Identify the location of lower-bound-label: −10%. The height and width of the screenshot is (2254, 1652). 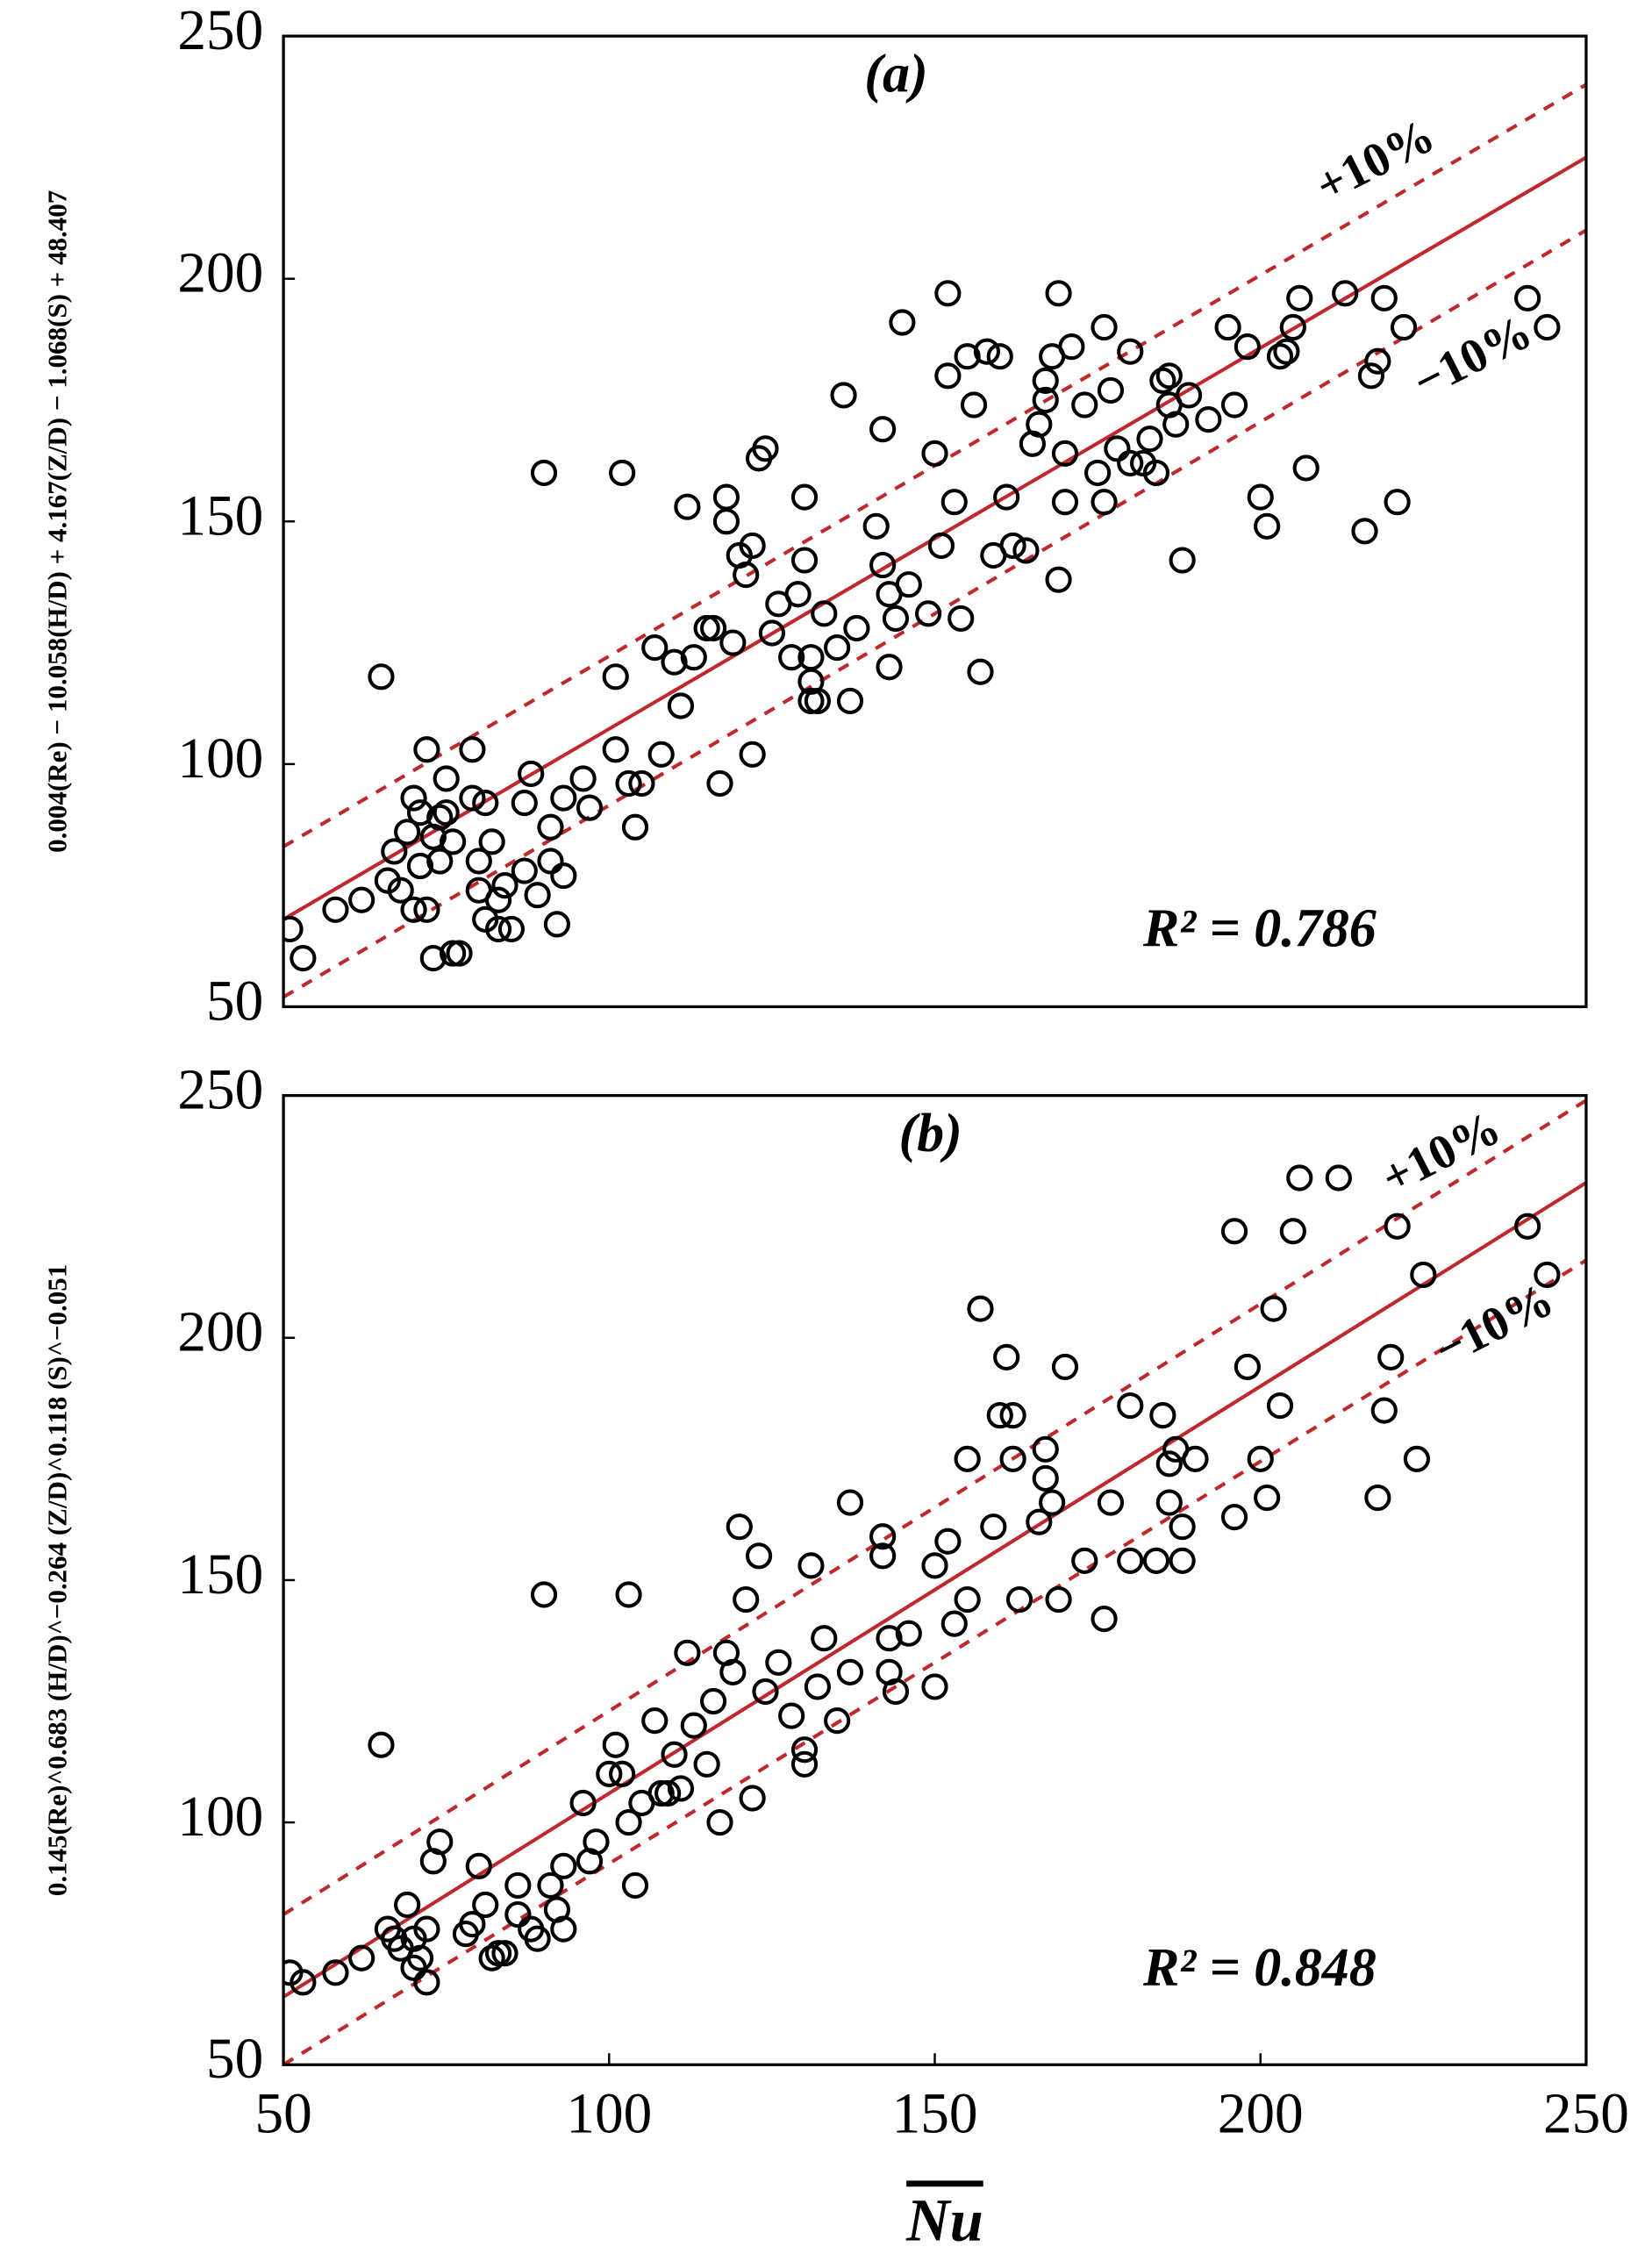
(1473, 356).